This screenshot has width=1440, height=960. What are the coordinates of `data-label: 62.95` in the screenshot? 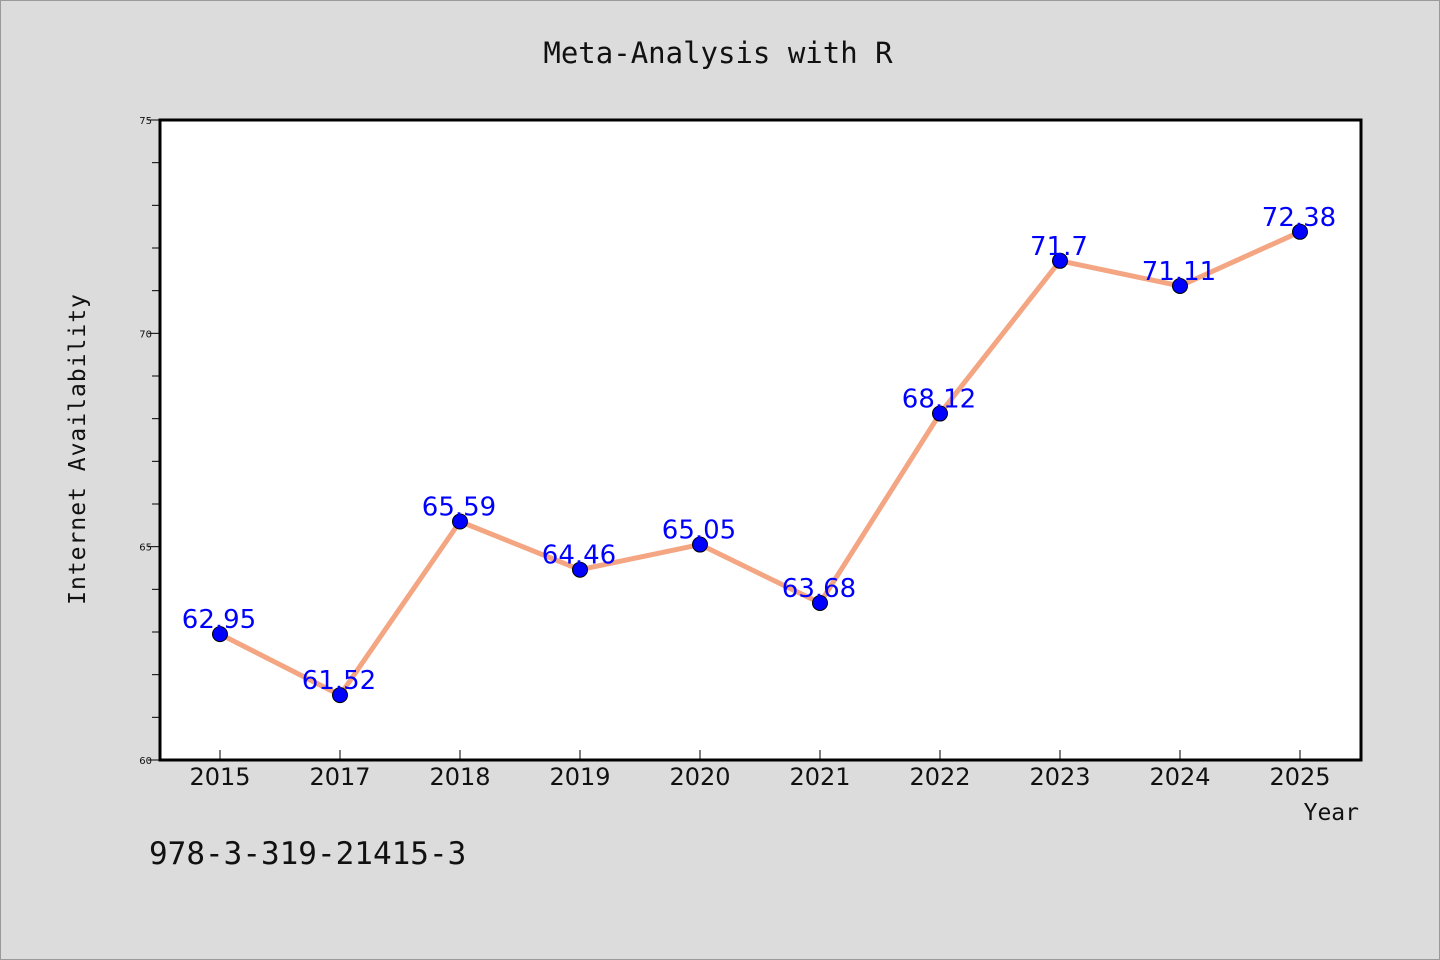 It's located at (219, 620).